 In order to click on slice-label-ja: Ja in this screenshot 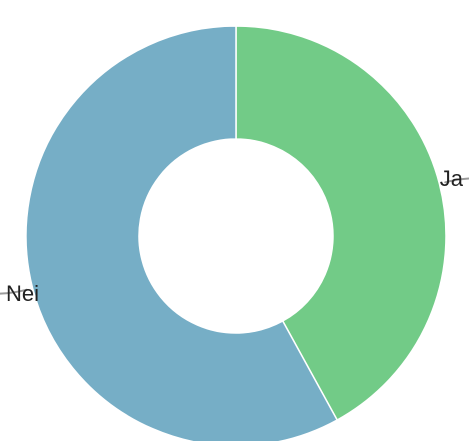, I will do `click(452, 178)`.